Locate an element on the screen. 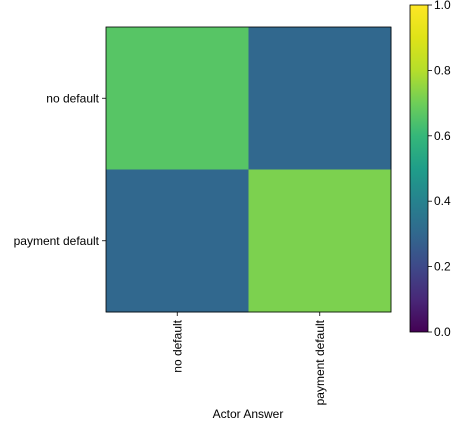  heatmap-cell-r1-c0 is located at coordinates (177, 241).